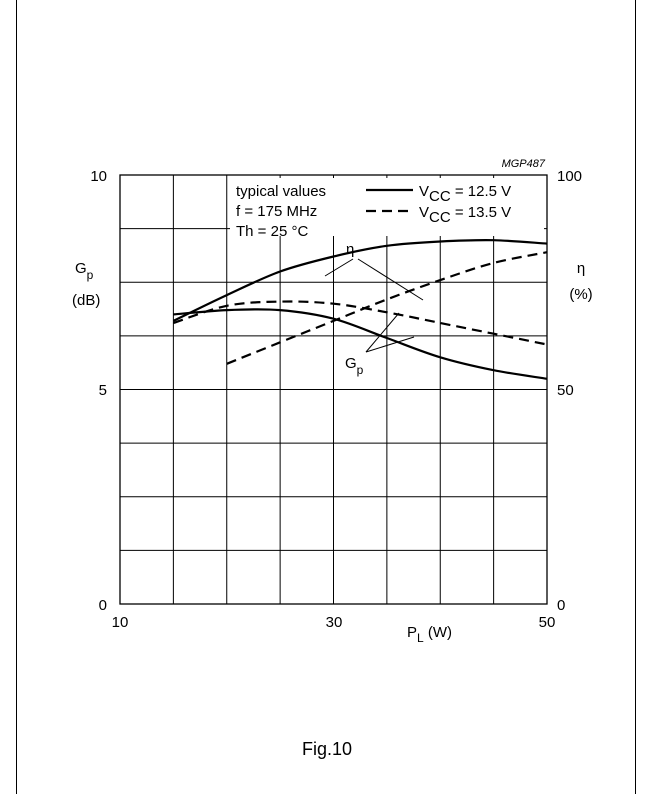 The image size is (654, 794). Describe the element at coordinates (569, 176) in the screenshot. I see `y-right-tick-100: 100` at that location.